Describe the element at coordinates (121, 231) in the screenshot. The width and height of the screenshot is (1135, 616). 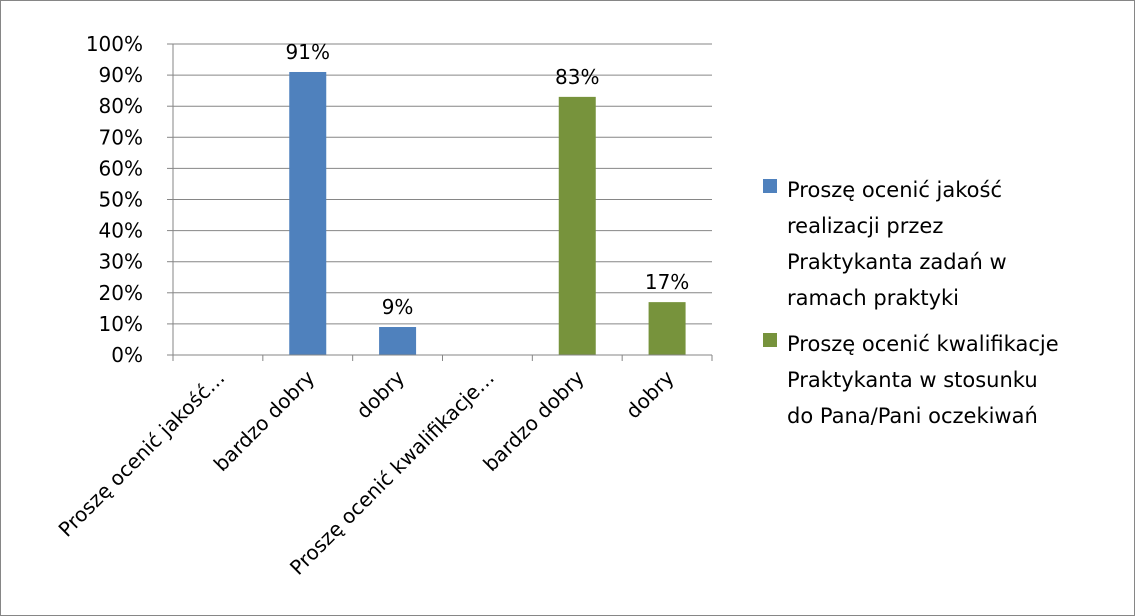
I see `y-tick-label: 40%` at that location.